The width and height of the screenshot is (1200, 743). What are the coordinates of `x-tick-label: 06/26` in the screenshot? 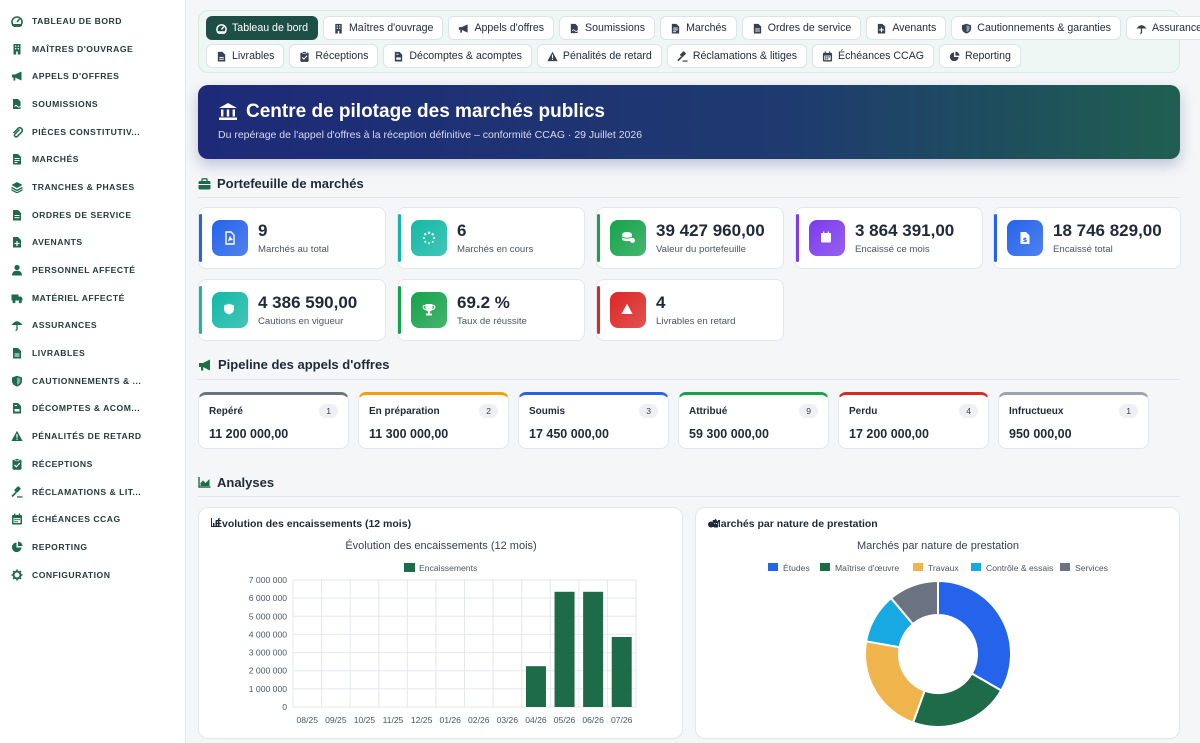 It's located at (593, 720).